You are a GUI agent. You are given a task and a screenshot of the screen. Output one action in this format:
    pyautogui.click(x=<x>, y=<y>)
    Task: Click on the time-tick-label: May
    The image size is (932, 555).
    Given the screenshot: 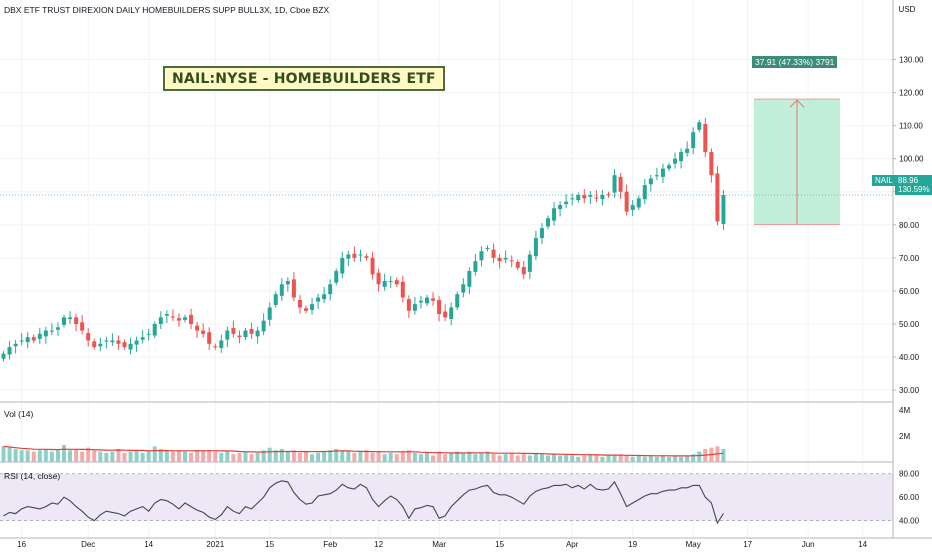 What is the action you would take?
    pyautogui.click(x=693, y=544)
    